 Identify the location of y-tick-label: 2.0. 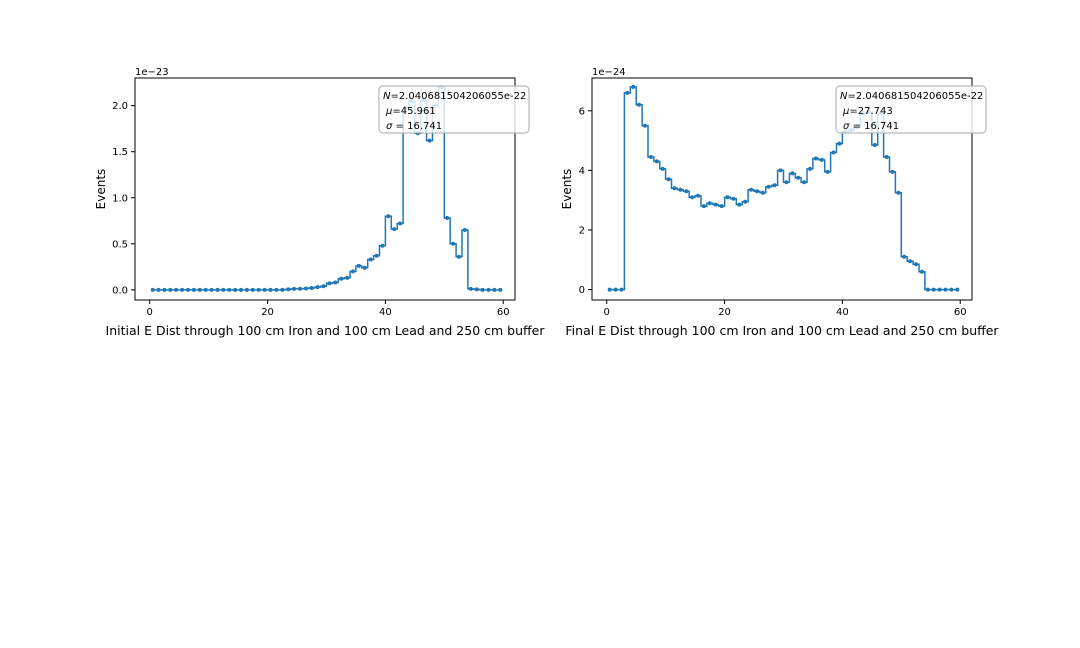
(120, 106).